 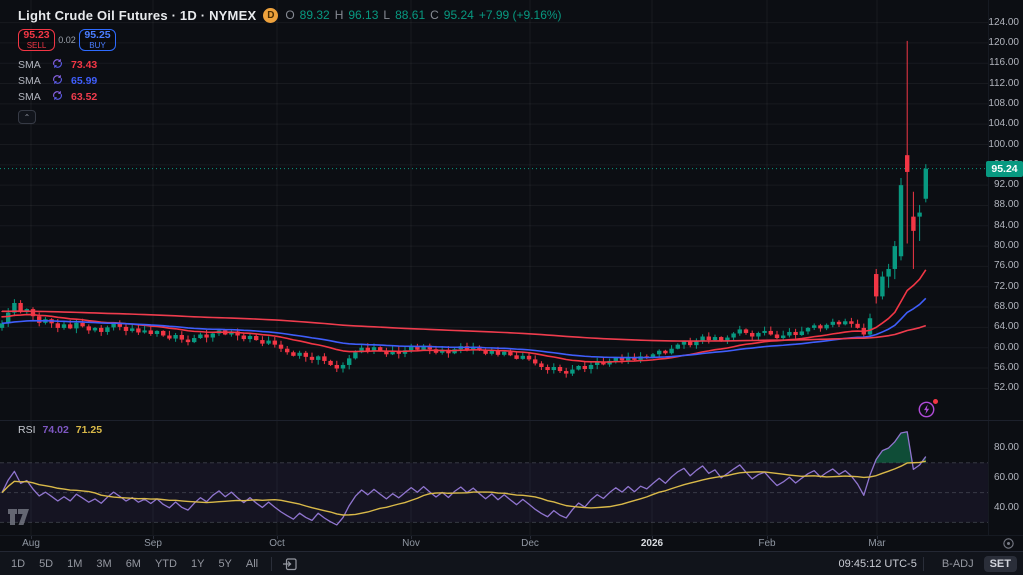 What do you see at coordinates (530, 543) in the screenshot?
I see `time-axis-label: Dec` at bounding box center [530, 543].